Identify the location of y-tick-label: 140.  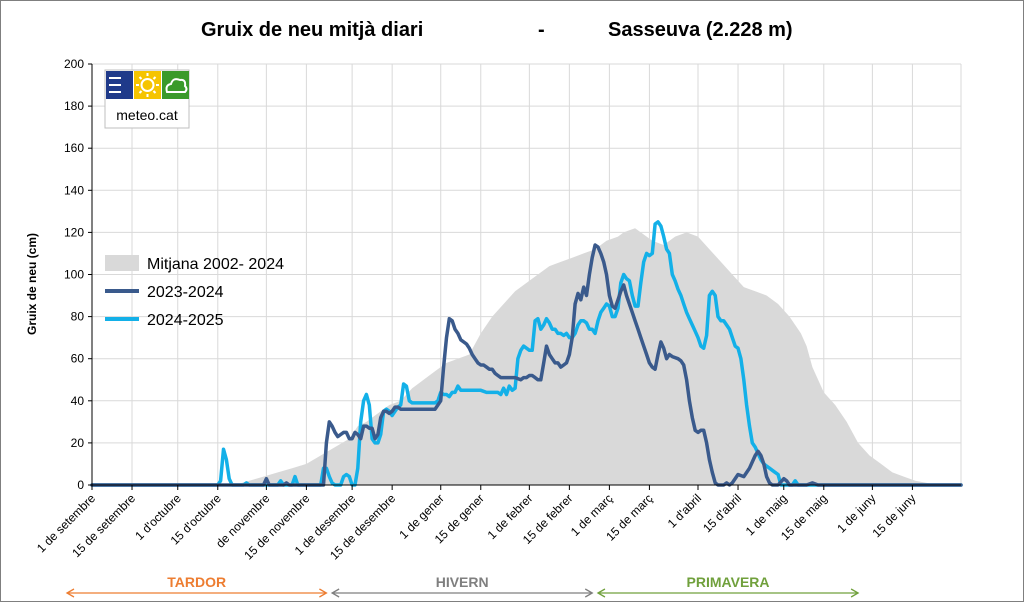
(74, 190).